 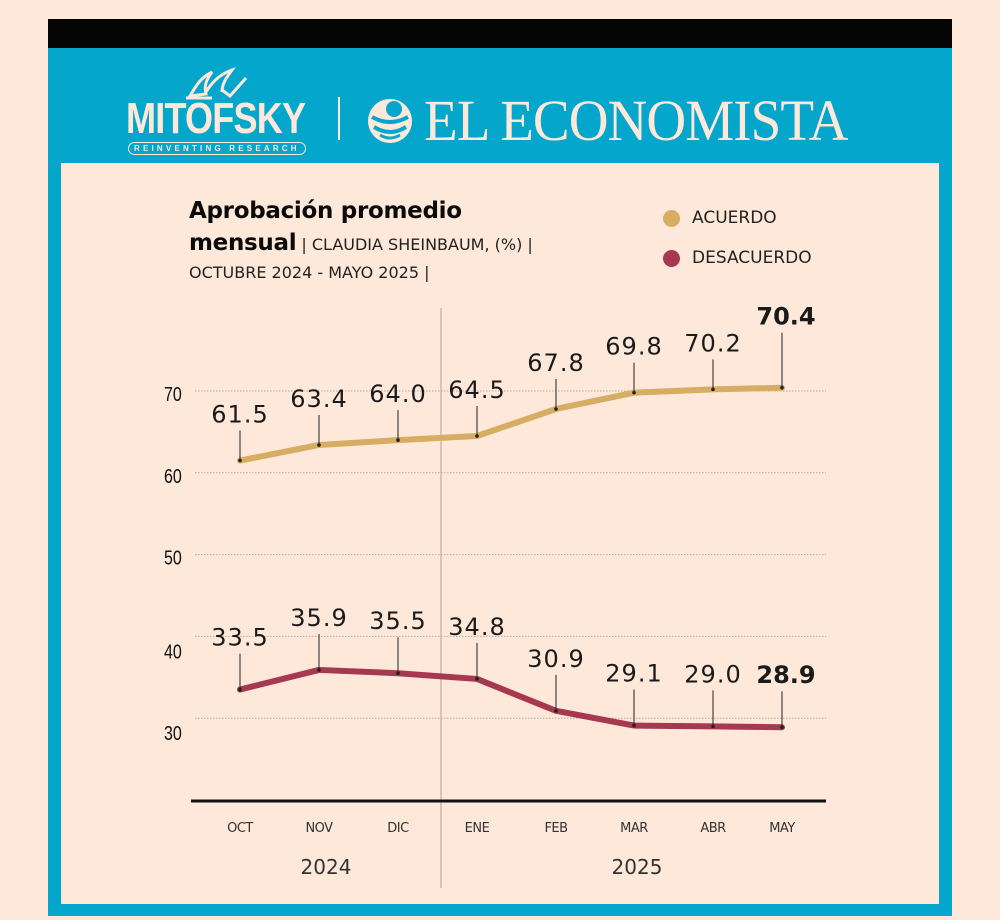 What do you see at coordinates (173, 558) in the screenshot?
I see `y-tick-label: 50` at bounding box center [173, 558].